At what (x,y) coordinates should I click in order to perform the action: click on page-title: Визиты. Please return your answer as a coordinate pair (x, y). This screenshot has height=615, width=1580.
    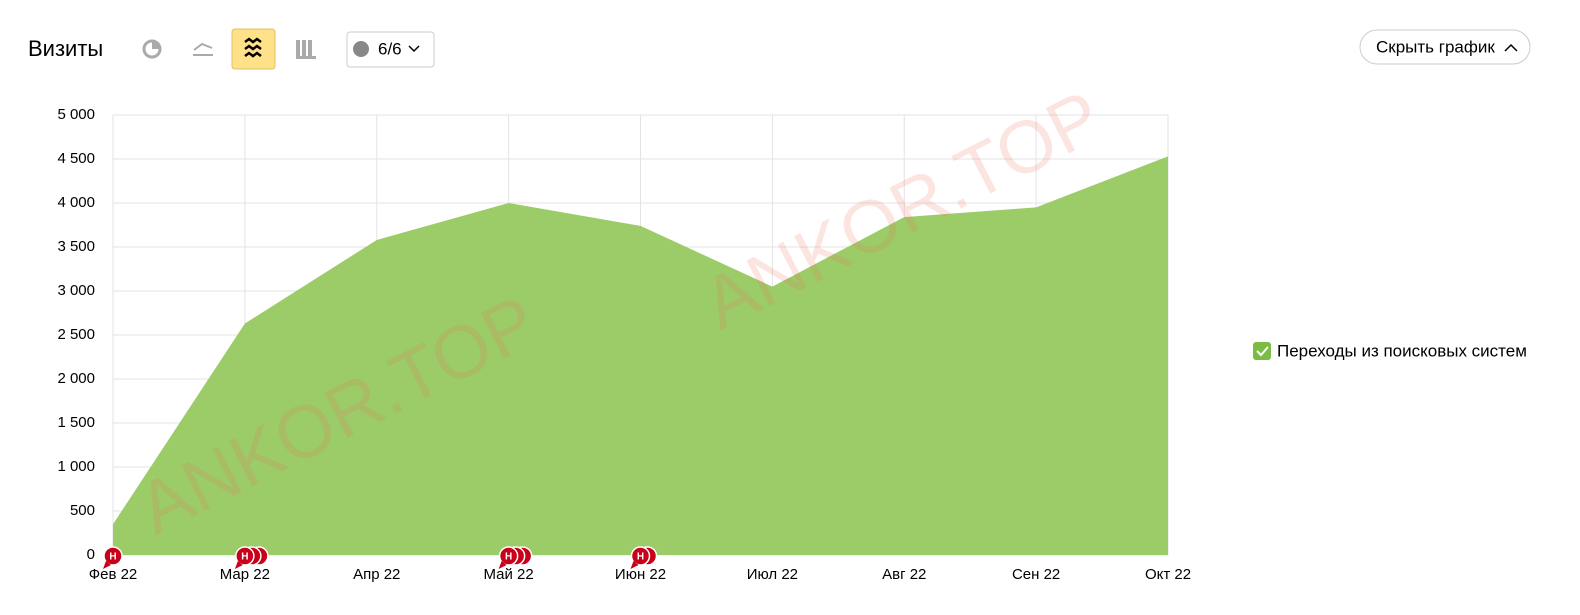
    Looking at the image, I should click on (65, 48).